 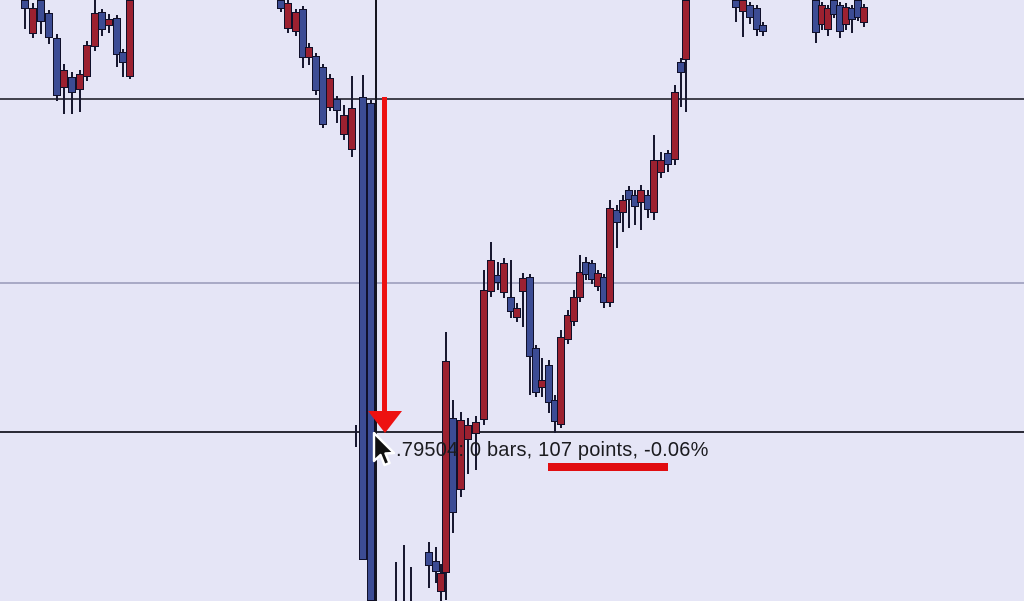 What do you see at coordinates (376, 300) in the screenshot?
I see `crosshair-vertical-line` at bounding box center [376, 300].